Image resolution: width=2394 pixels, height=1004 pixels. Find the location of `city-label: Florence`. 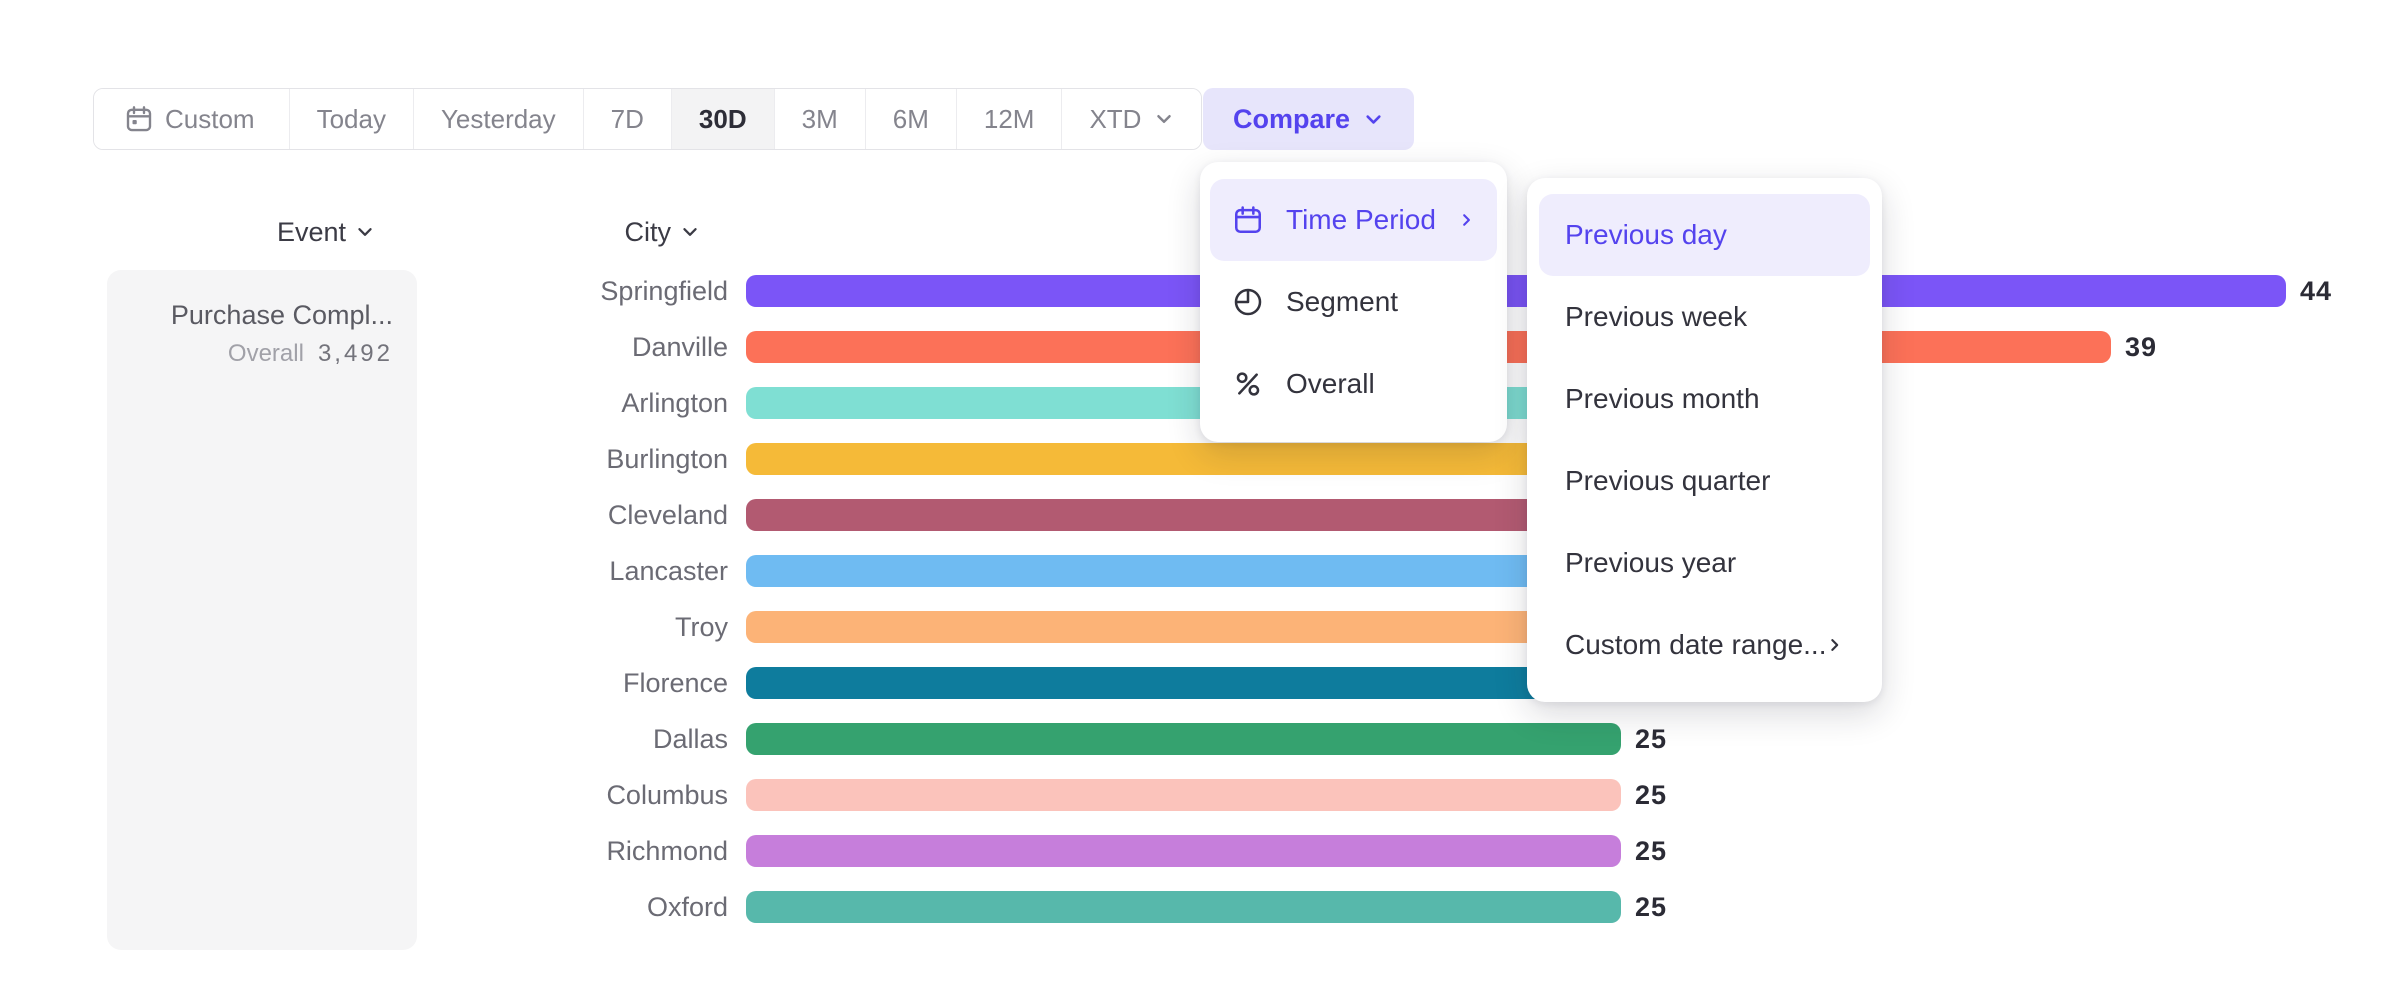

city-label: Florence is located at coordinates (675, 682).